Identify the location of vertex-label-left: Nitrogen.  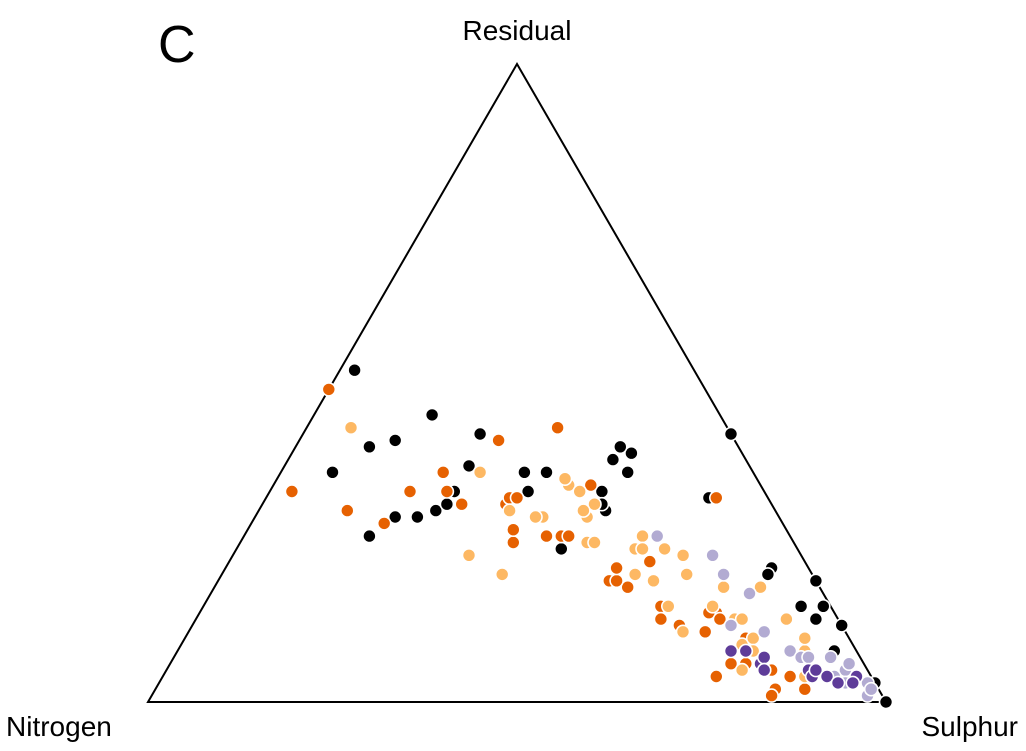
(59, 726).